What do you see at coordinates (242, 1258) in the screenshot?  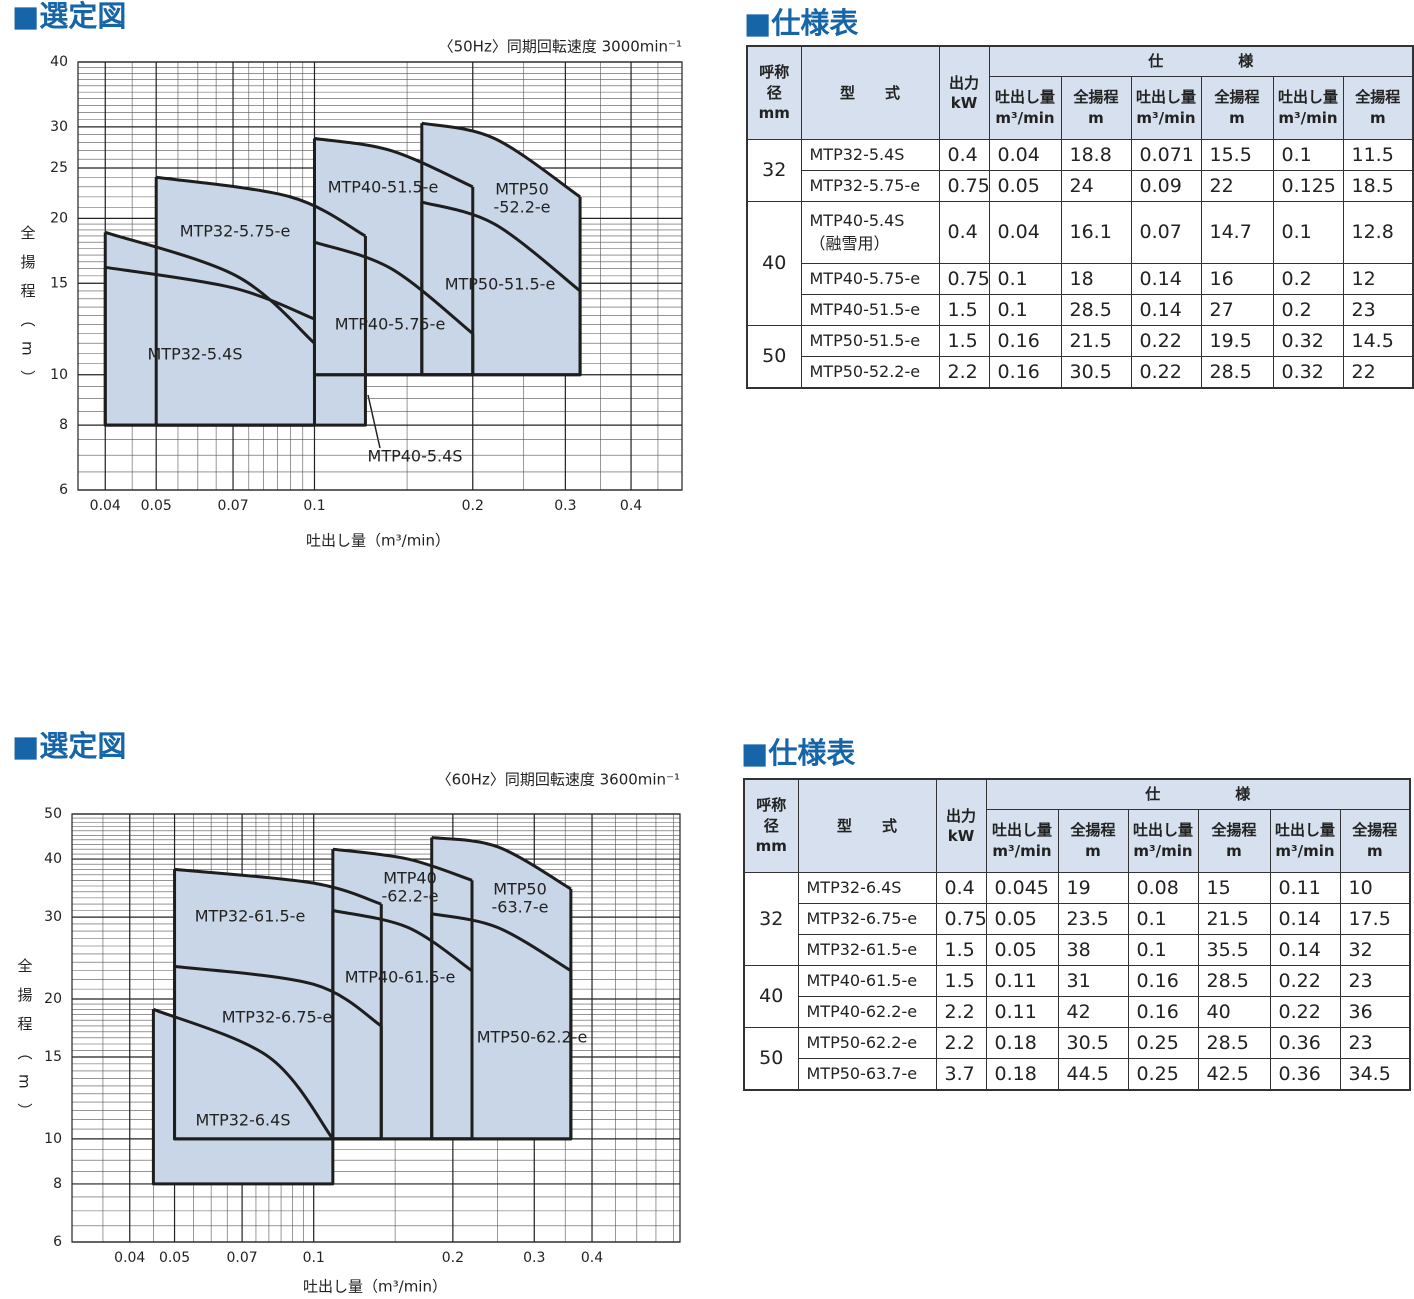 I see `x-tick-label: 0.07` at bounding box center [242, 1258].